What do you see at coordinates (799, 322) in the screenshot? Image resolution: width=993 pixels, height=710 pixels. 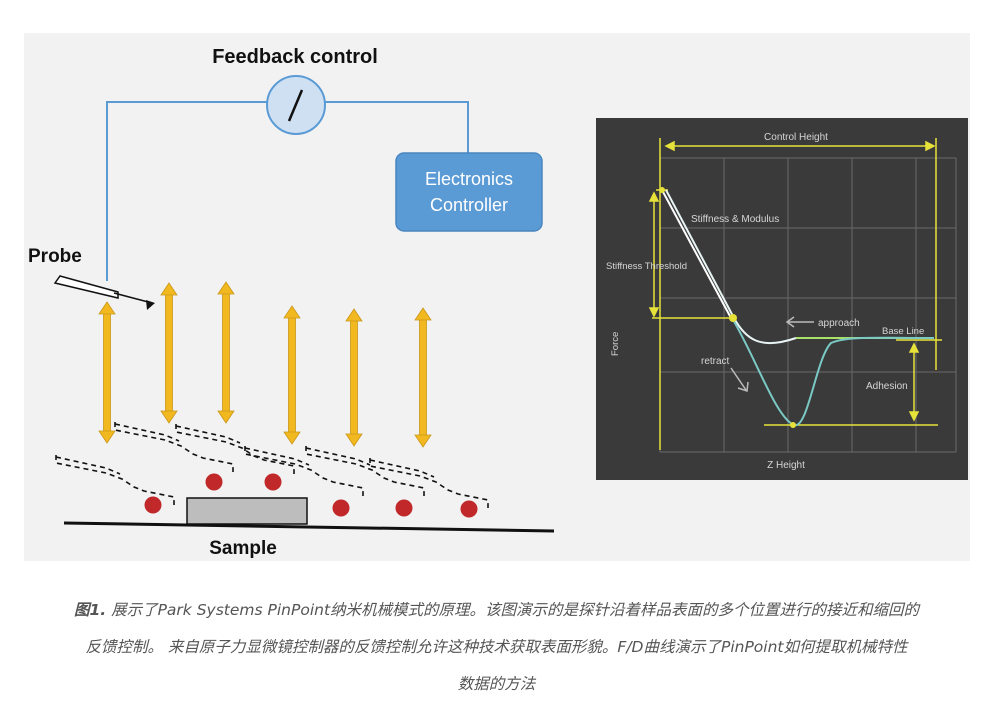 I see `approach-arrow-icon` at bounding box center [799, 322].